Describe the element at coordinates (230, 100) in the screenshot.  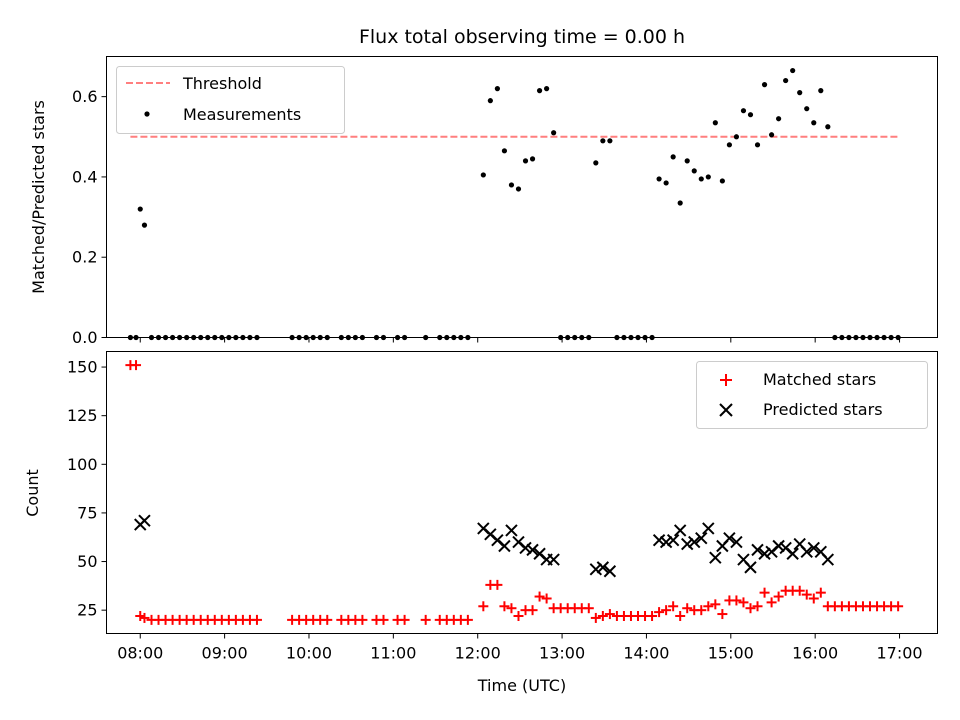
I see `top-legend: Threshold Measurements` at that location.